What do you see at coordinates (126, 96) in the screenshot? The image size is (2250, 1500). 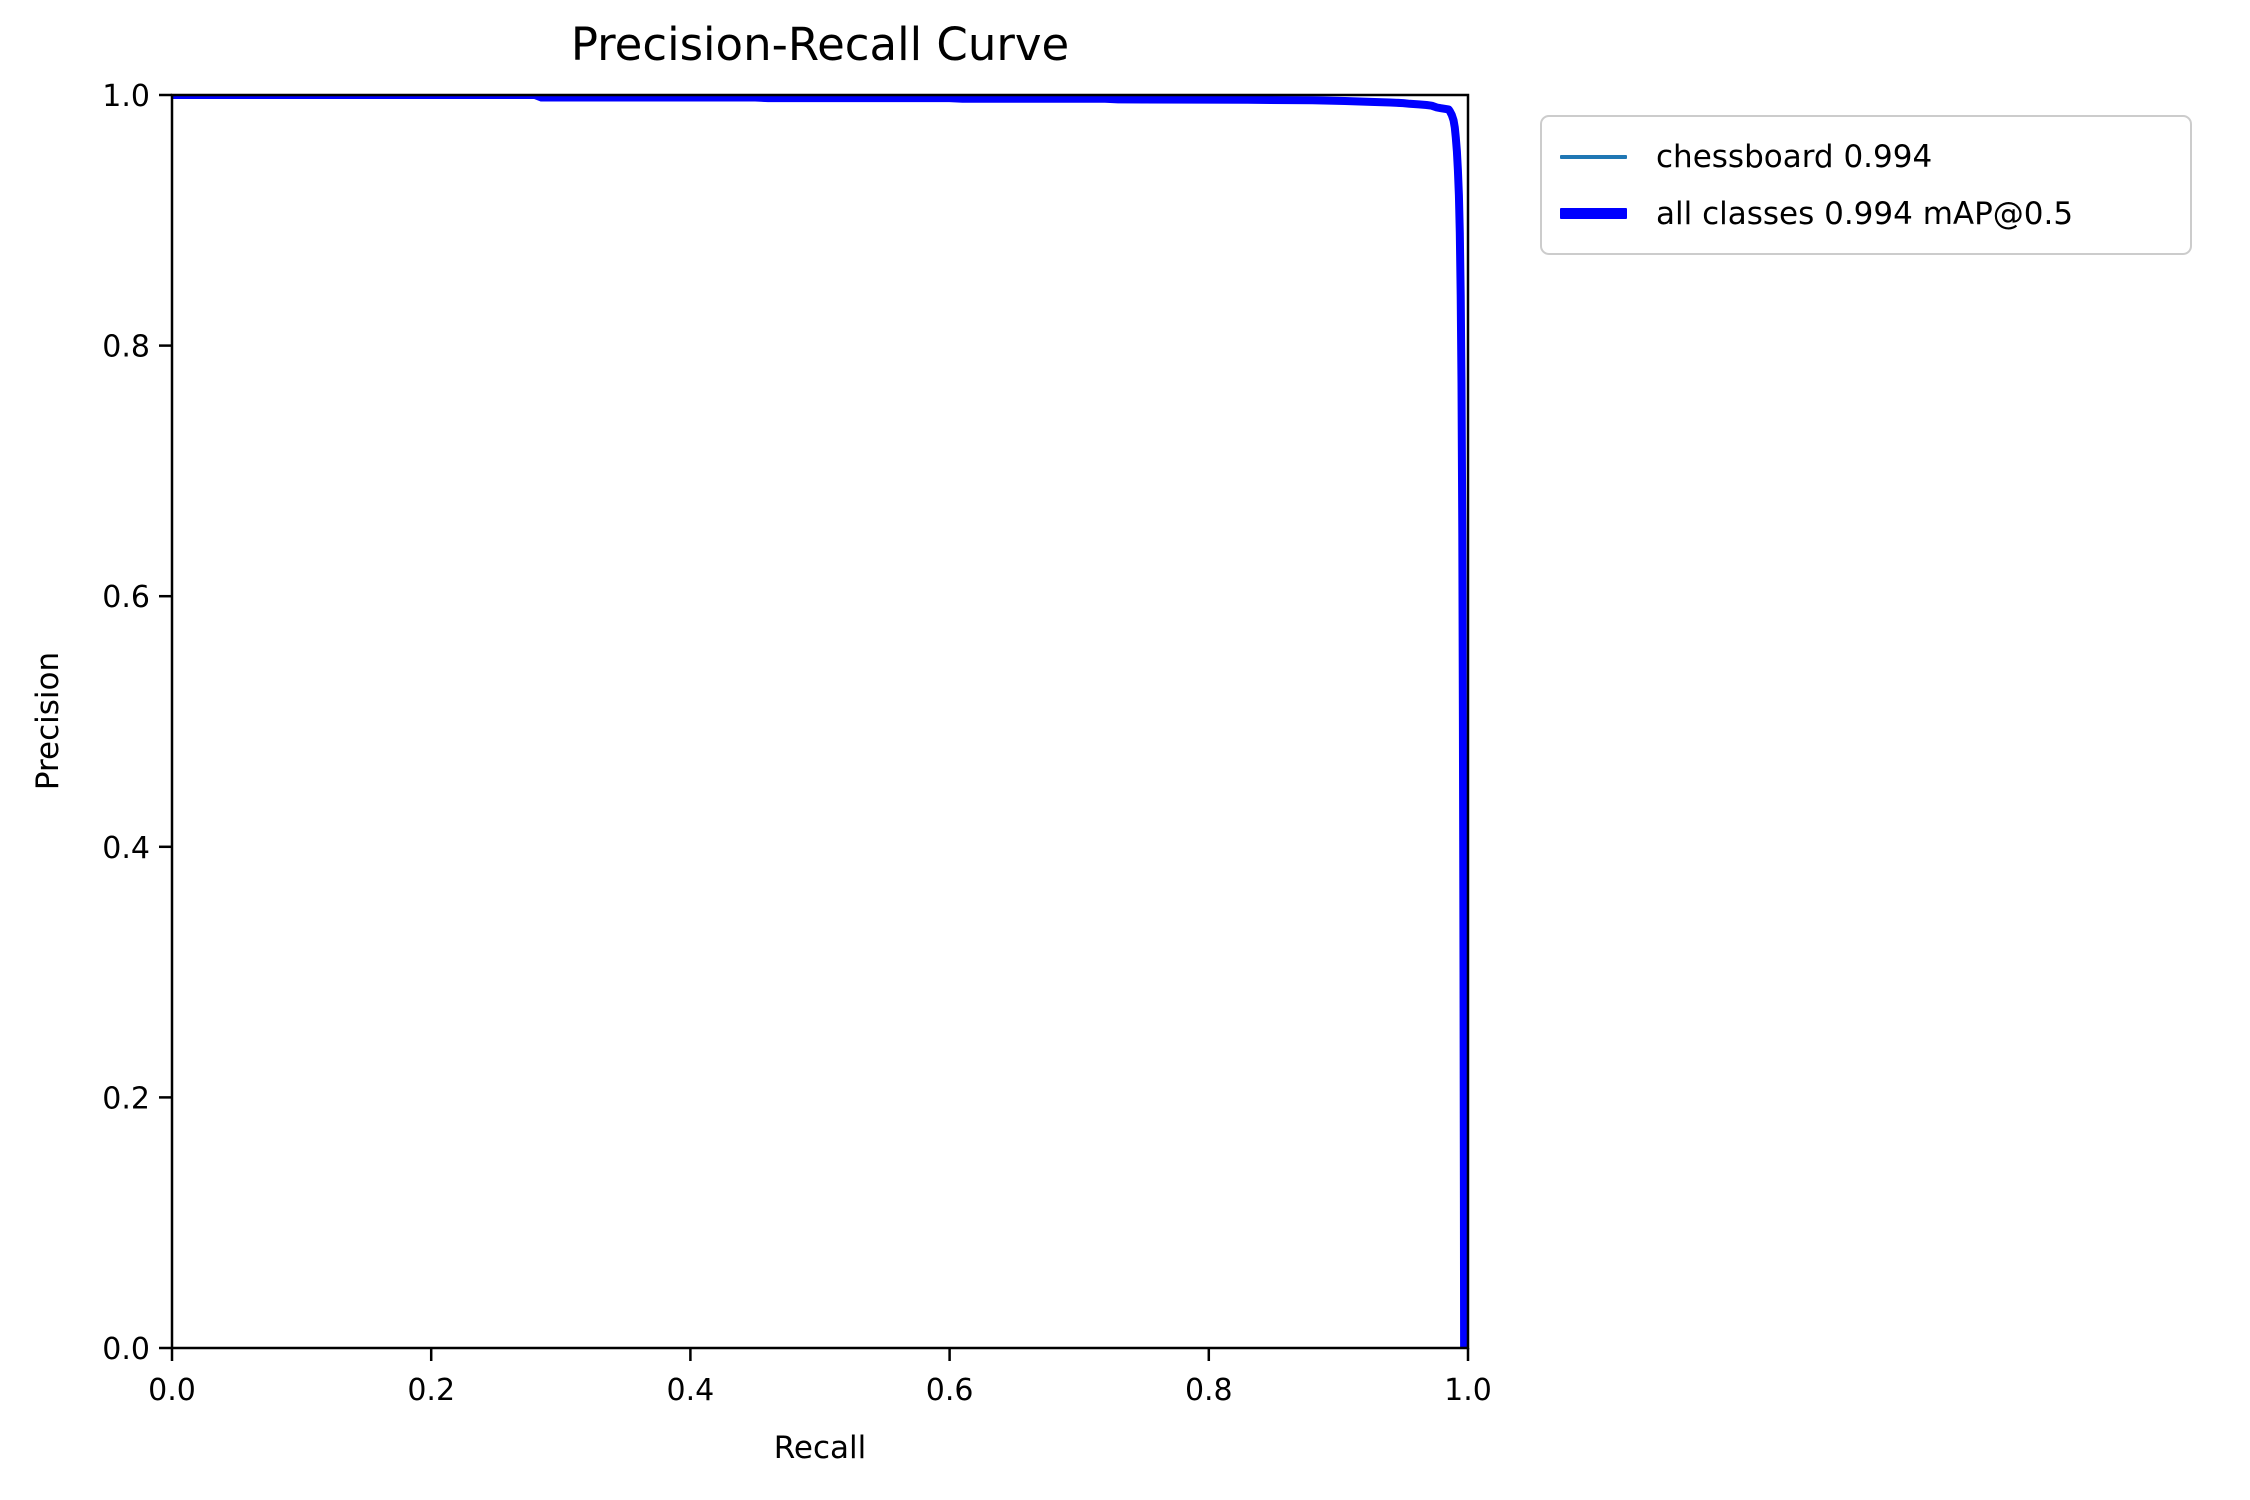 I see `y-tick-label: 1.0` at bounding box center [126, 96].